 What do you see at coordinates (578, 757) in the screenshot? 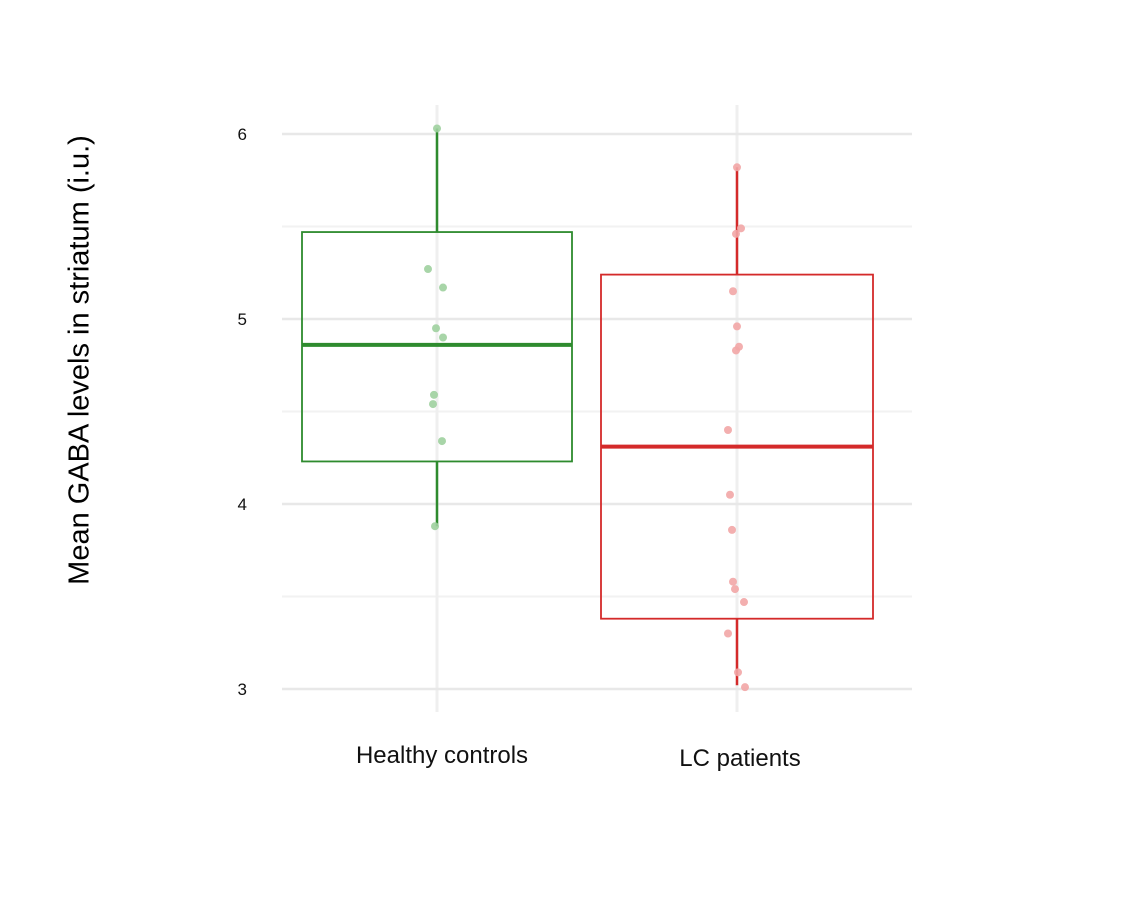
I see `x-category-labels: Healthy controls LC patients` at bounding box center [578, 757].